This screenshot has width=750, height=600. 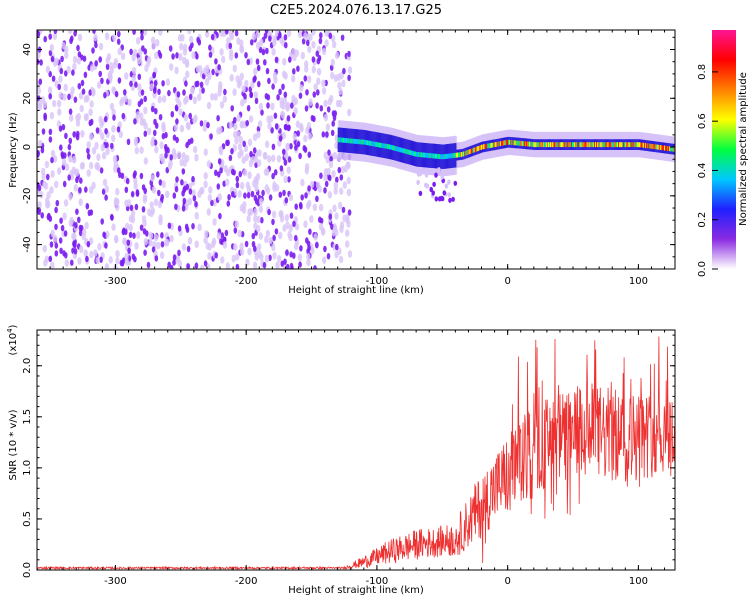 What do you see at coordinates (743, 149) in the screenshot?
I see `colorbar-label: Normalized spectral amplitude` at bounding box center [743, 149].